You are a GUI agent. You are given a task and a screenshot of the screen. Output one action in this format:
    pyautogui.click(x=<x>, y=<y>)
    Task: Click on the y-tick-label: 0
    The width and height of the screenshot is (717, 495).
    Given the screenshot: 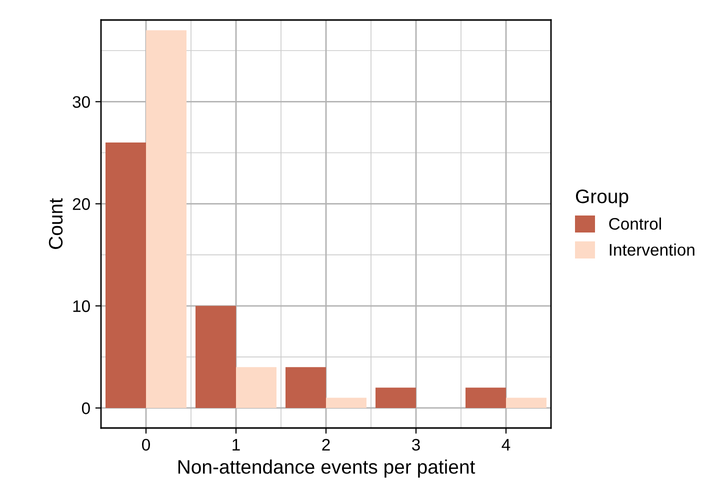 What is the action you would take?
    pyautogui.click(x=86, y=408)
    